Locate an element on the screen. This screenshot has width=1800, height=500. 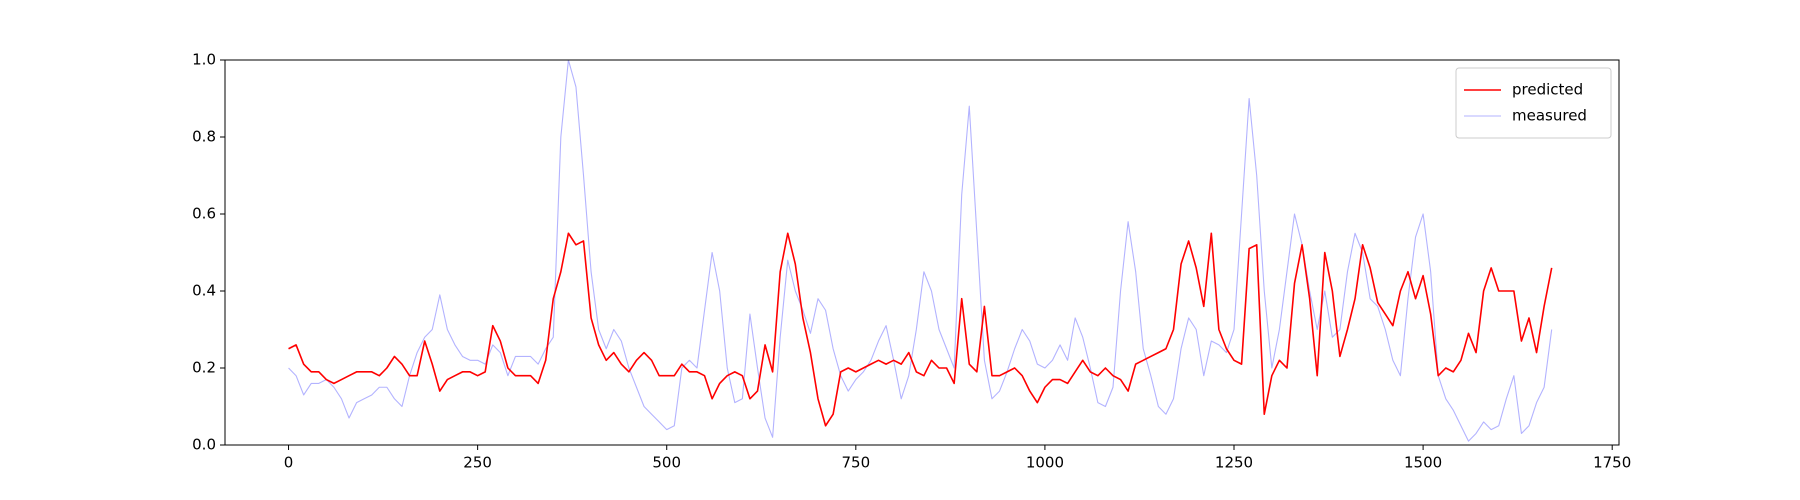
x-tick-label: 1000 is located at coordinates (1045, 463).